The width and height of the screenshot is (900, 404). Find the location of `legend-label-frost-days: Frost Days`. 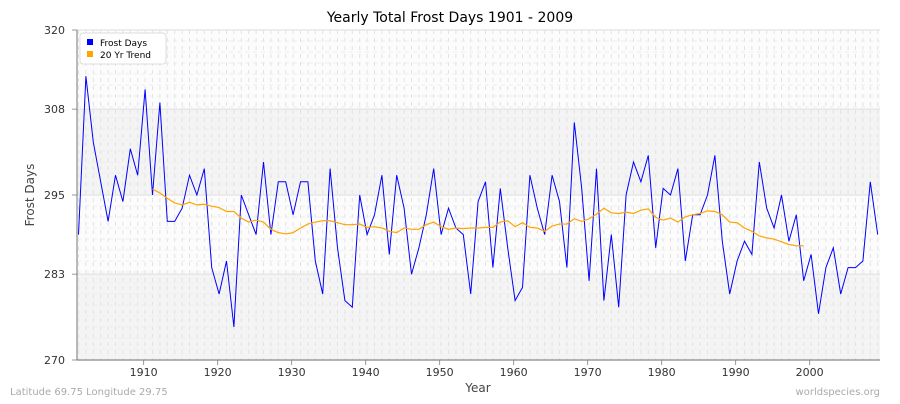

legend-label-frost-days: Frost Days is located at coordinates (123, 44).